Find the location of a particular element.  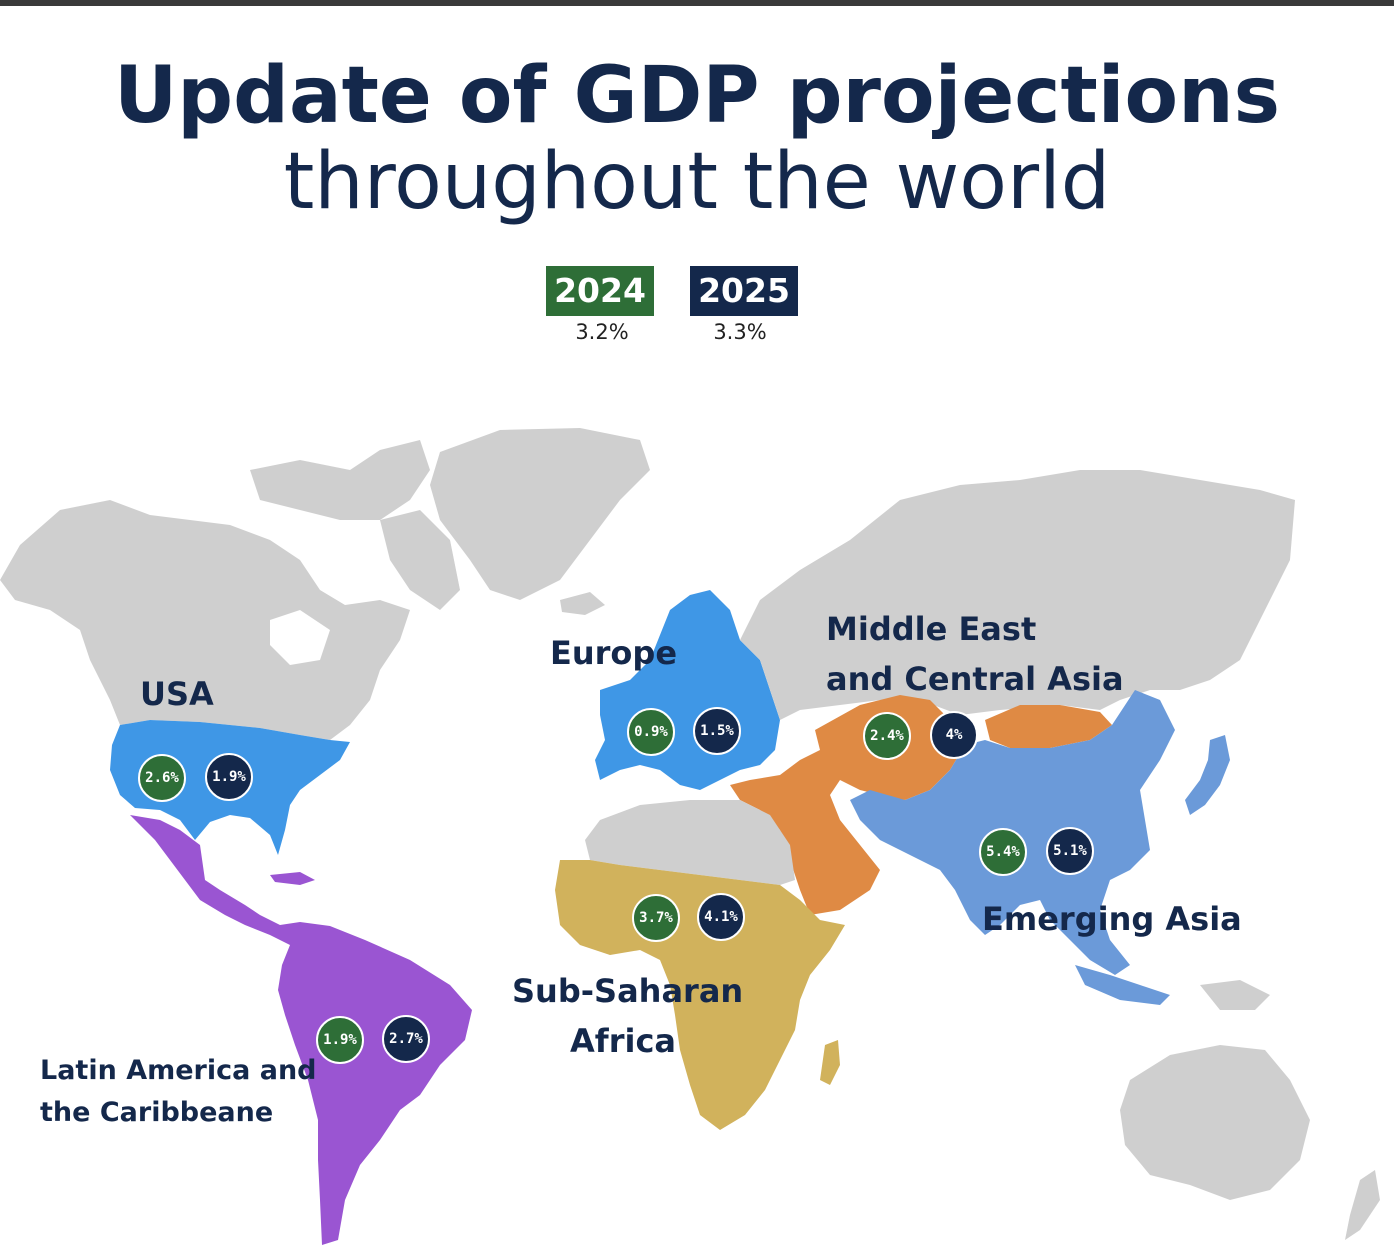

latin-america-label-line1: Latin America and is located at coordinates (178, 1070).